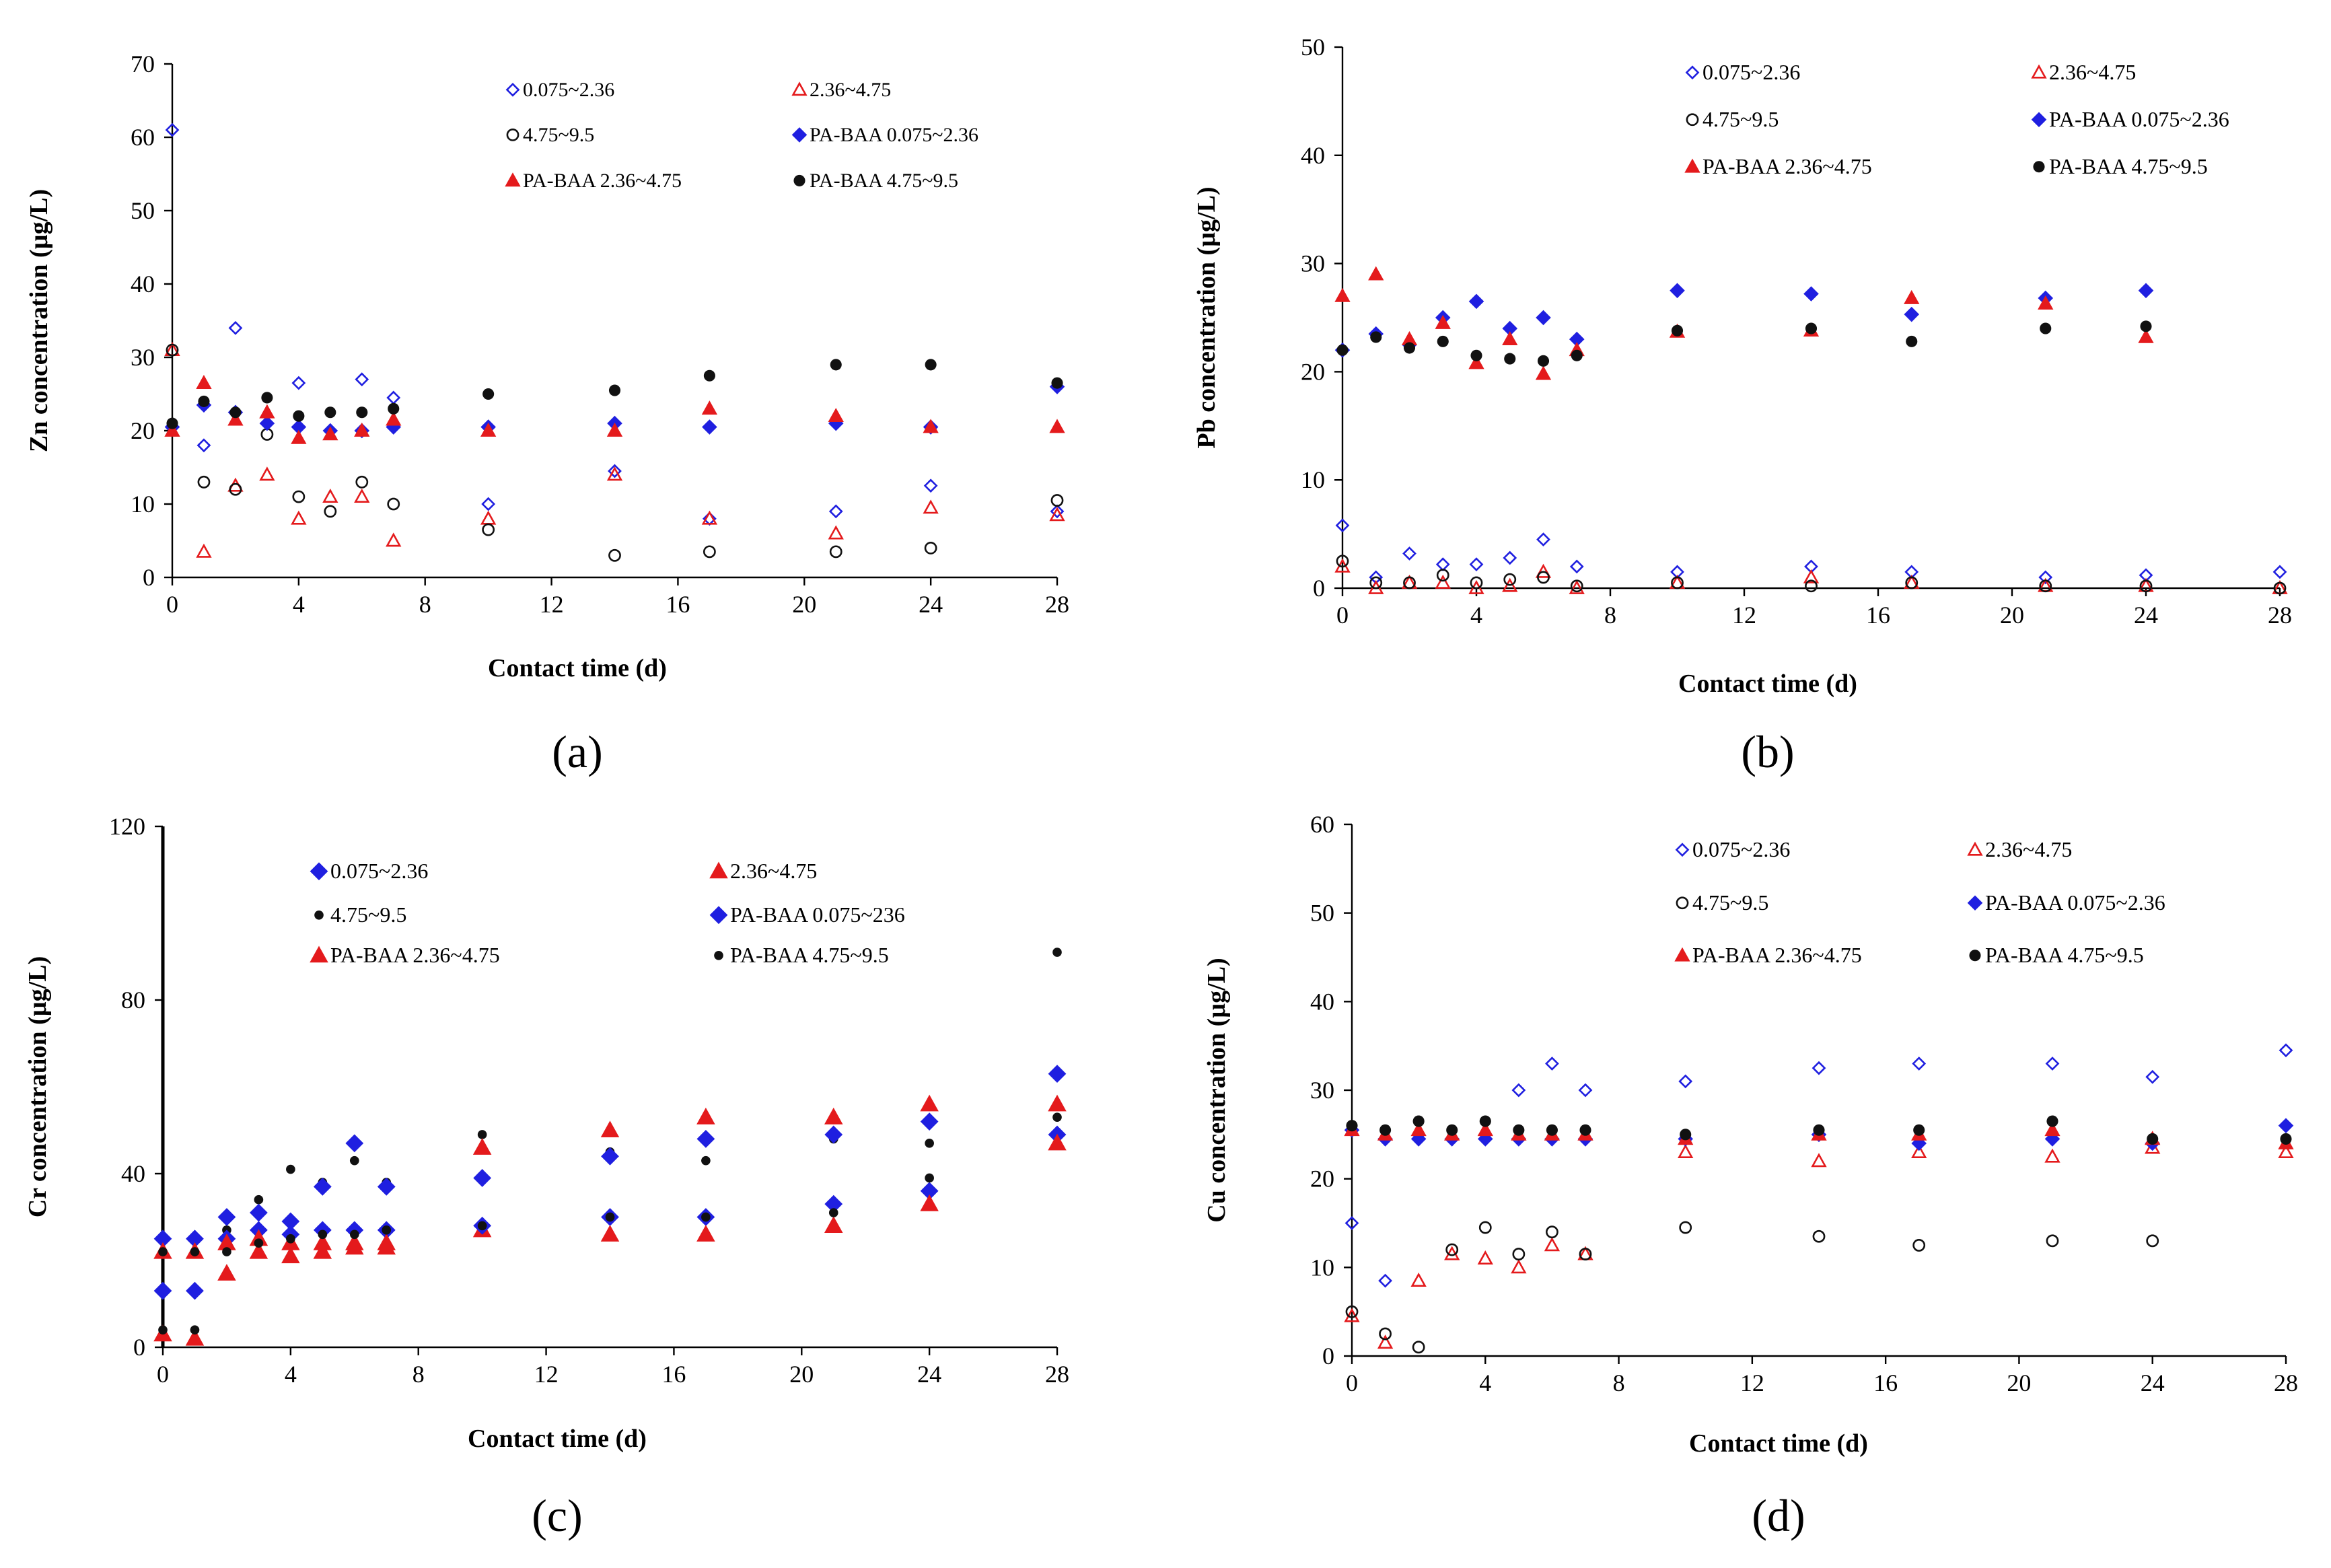 Image resolution: width=2331 pixels, height=1568 pixels. I want to click on y-tick-label: 10, so click(143, 505).